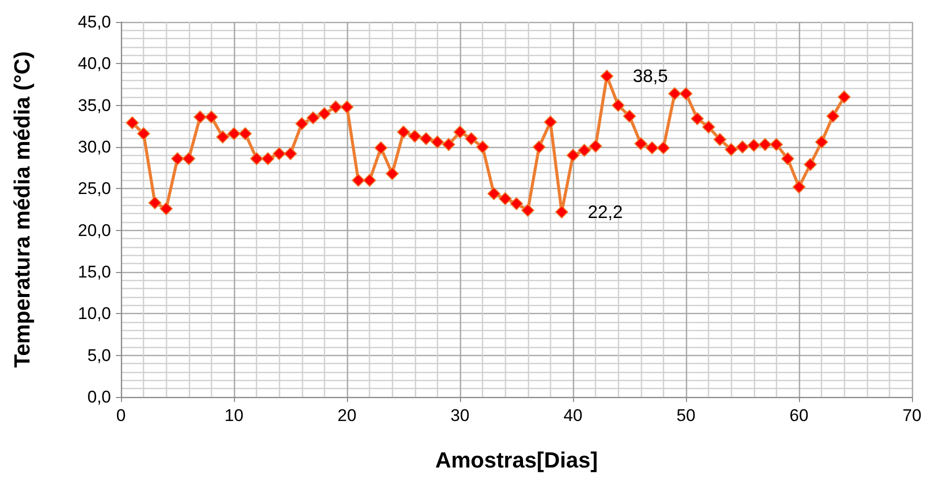 This screenshot has height=487, width=928. I want to click on y-tick-label: 30,0, so click(94, 147).